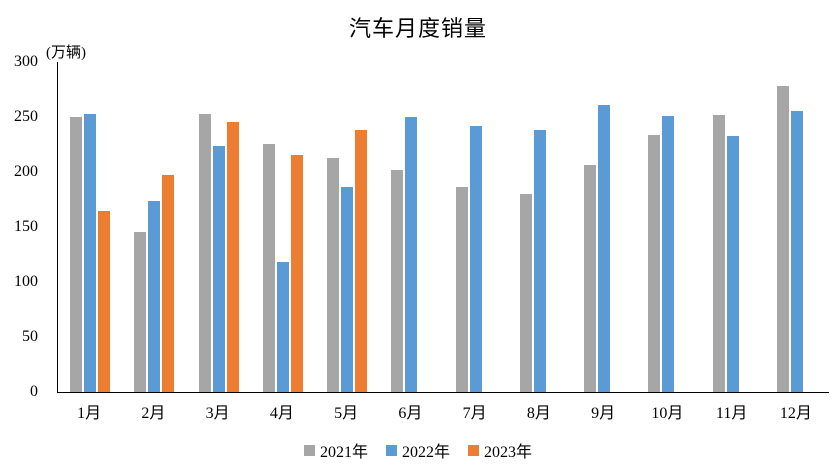  I want to click on bar-2021年-2月, so click(140, 311).